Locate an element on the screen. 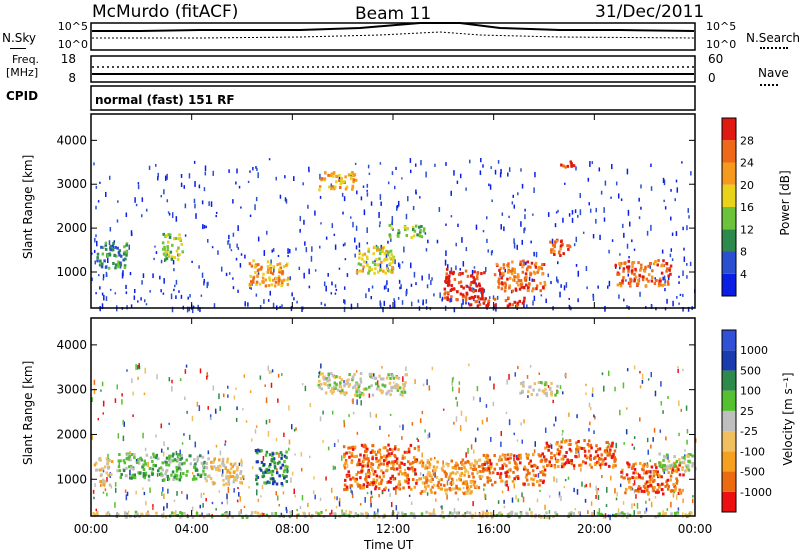 The image size is (800, 554). y-tick-label: 2000 is located at coordinates (71, 228).